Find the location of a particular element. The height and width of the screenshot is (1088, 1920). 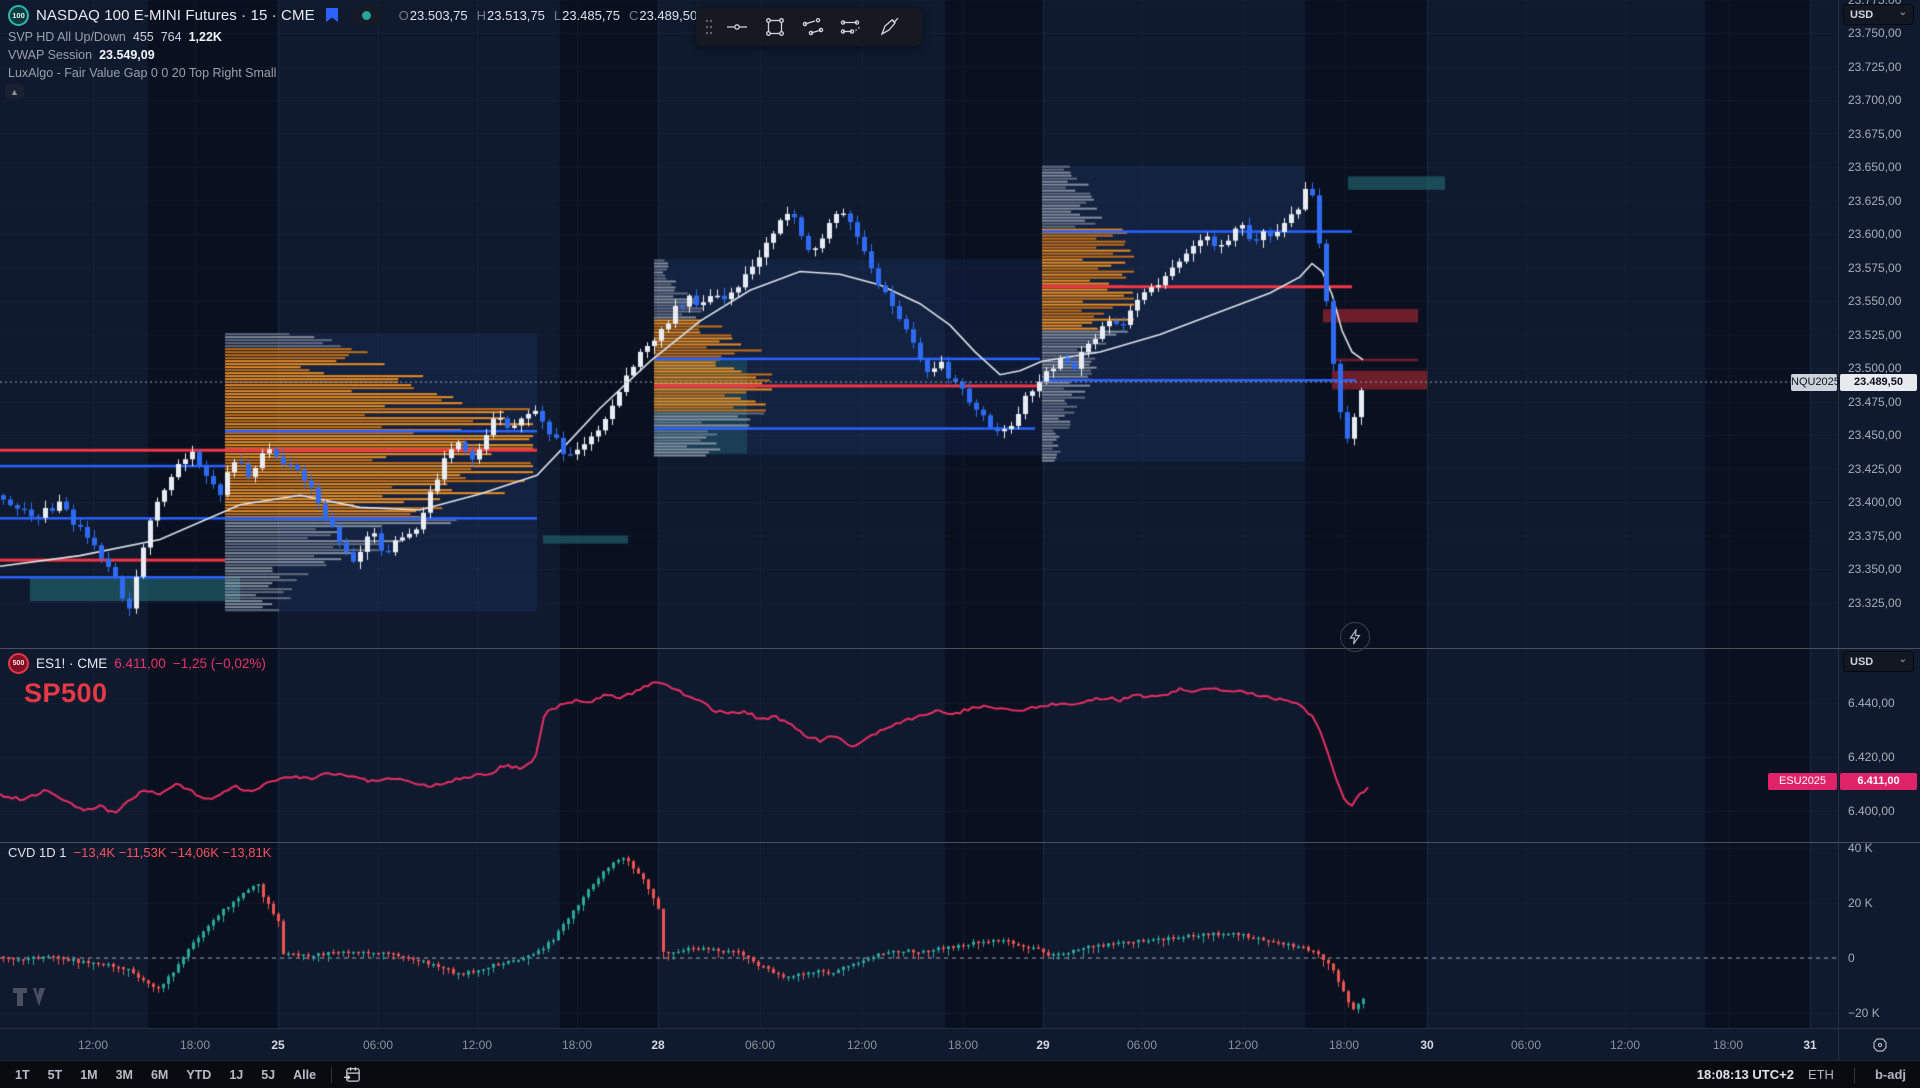

range-button-1t: 1T is located at coordinates (22, 1074).